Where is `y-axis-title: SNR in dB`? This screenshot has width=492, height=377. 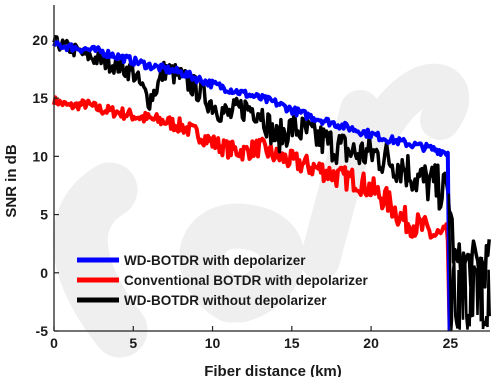 y-axis-title: SNR in dB is located at coordinates (11, 180).